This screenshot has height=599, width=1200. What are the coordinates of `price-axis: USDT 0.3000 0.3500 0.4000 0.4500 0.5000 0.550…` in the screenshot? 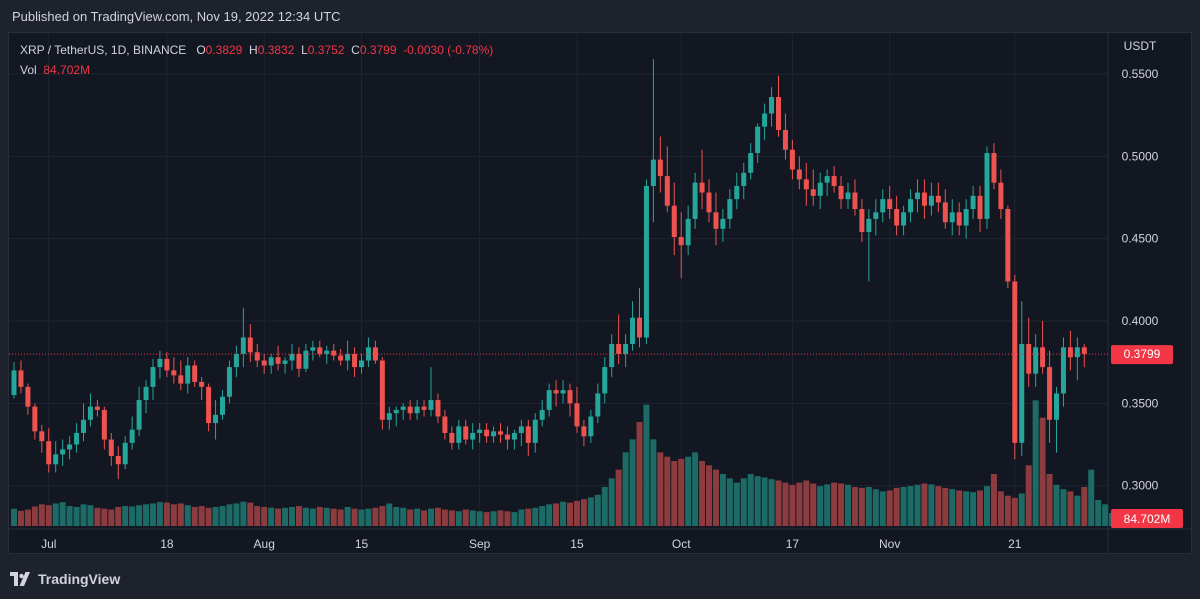 It's located at (1140, 266).